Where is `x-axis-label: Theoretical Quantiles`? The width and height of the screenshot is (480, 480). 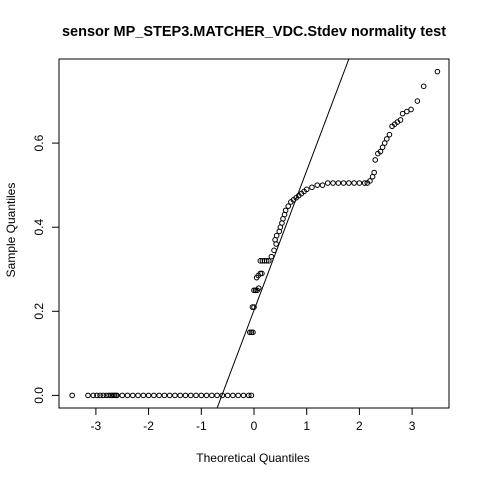 x-axis-label: Theoretical Quantiles is located at coordinates (252, 458).